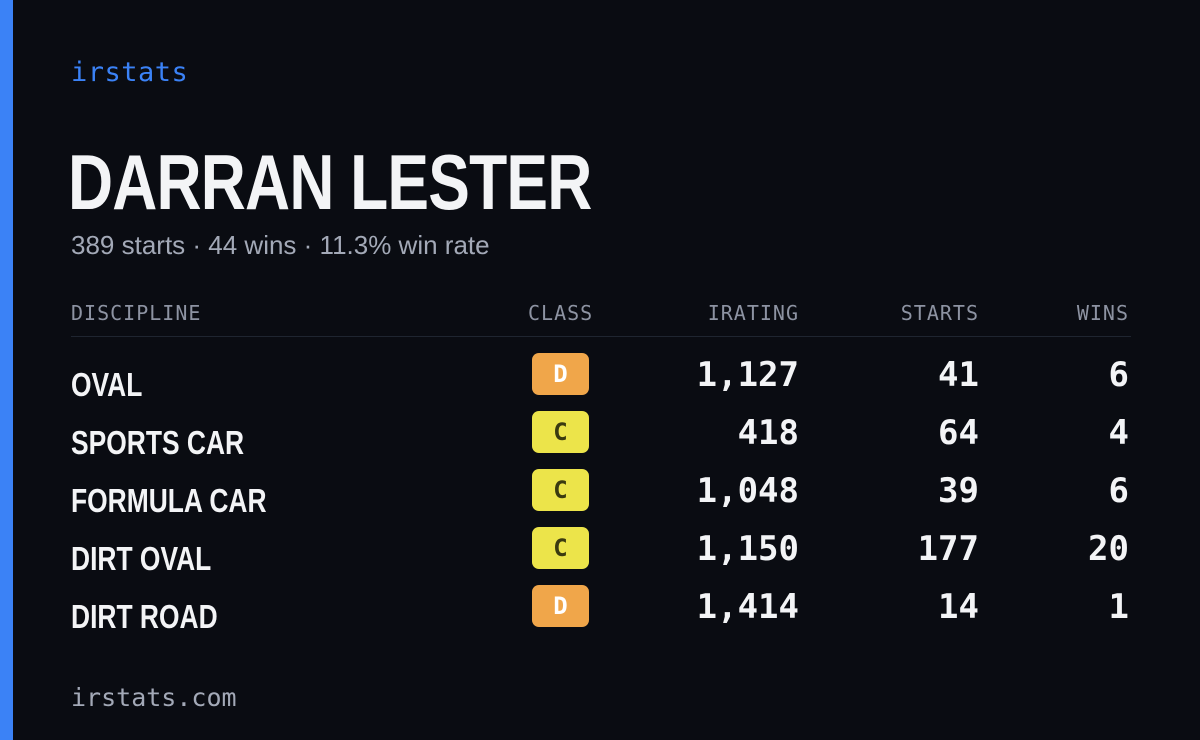  Describe the element at coordinates (958, 607) in the screenshot. I see `starts-value: 14` at that location.